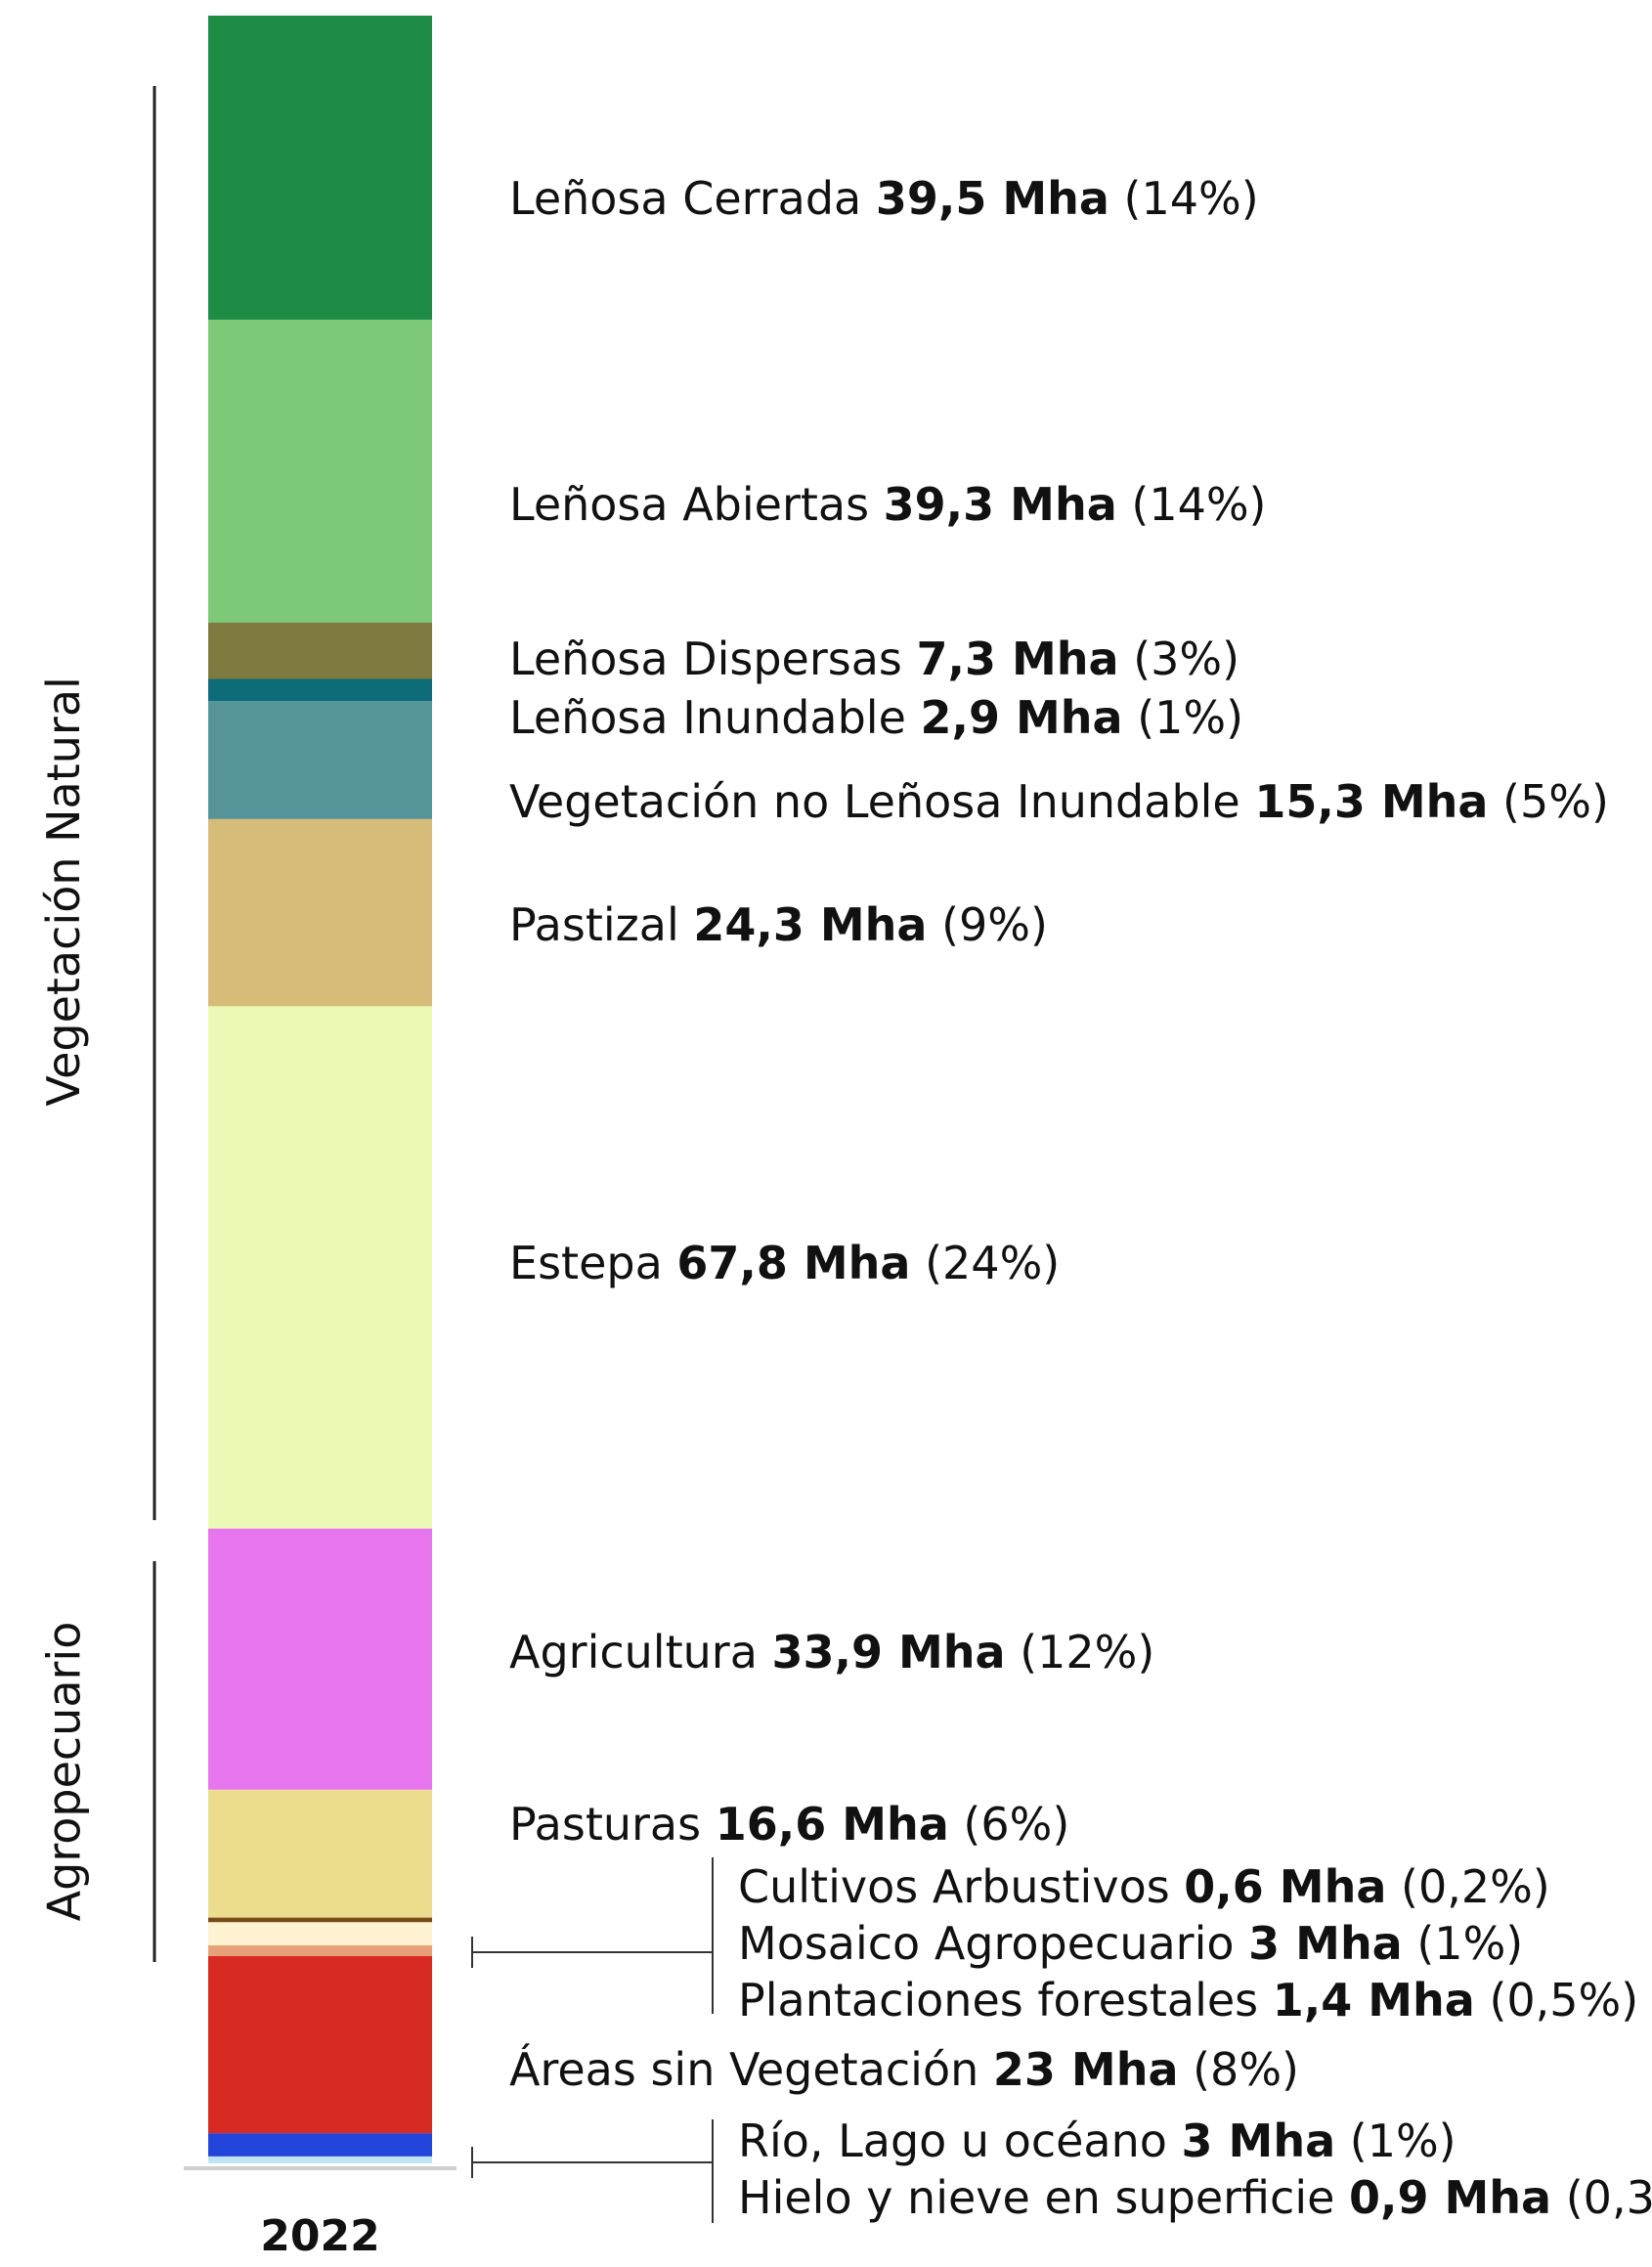 Image resolution: width=1652 pixels, height=2267 pixels. Describe the element at coordinates (1179, 658) in the screenshot. I see `segment-percent: (3%)` at that location.